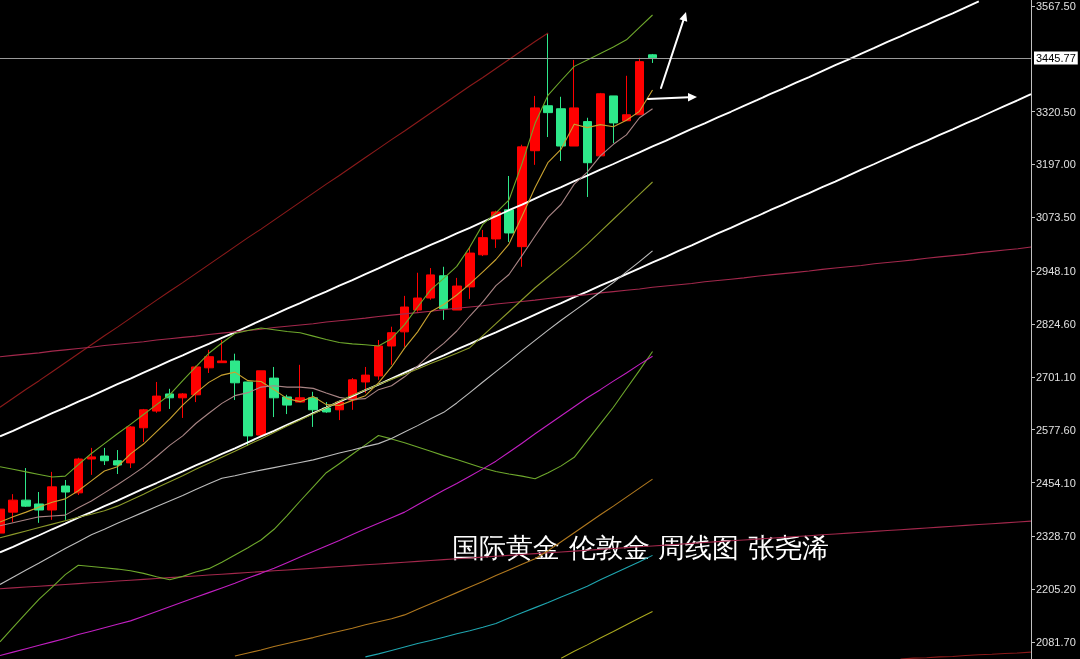 This screenshot has width=1080, height=659. Describe the element at coordinates (1056, 376) in the screenshot. I see `y-tick-label: 2701.10` at that location.